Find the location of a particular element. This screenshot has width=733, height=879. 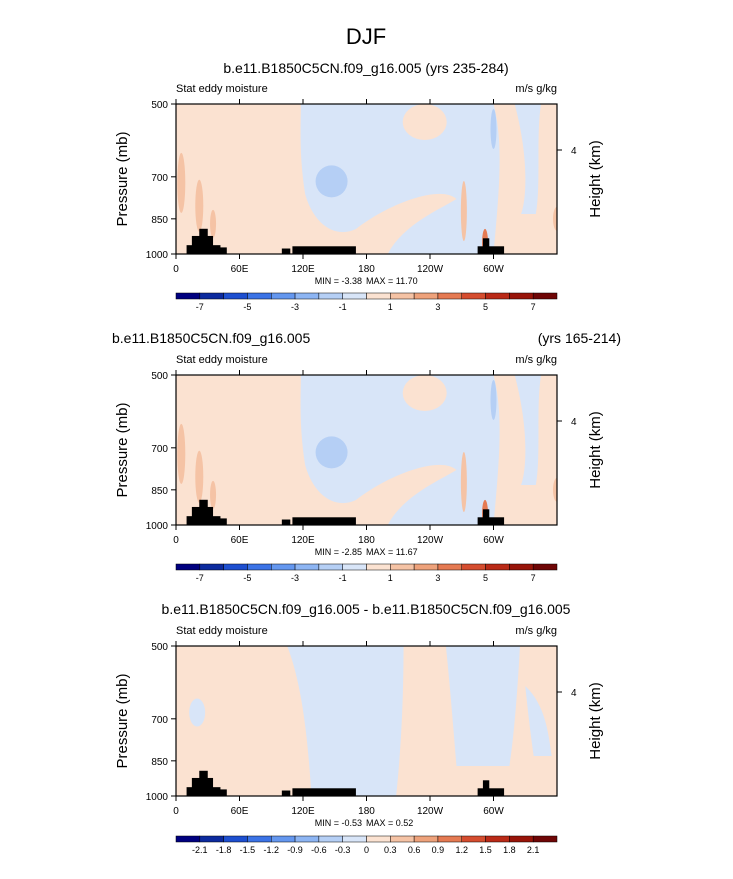

height-tick-label: 4 is located at coordinates (574, 422).